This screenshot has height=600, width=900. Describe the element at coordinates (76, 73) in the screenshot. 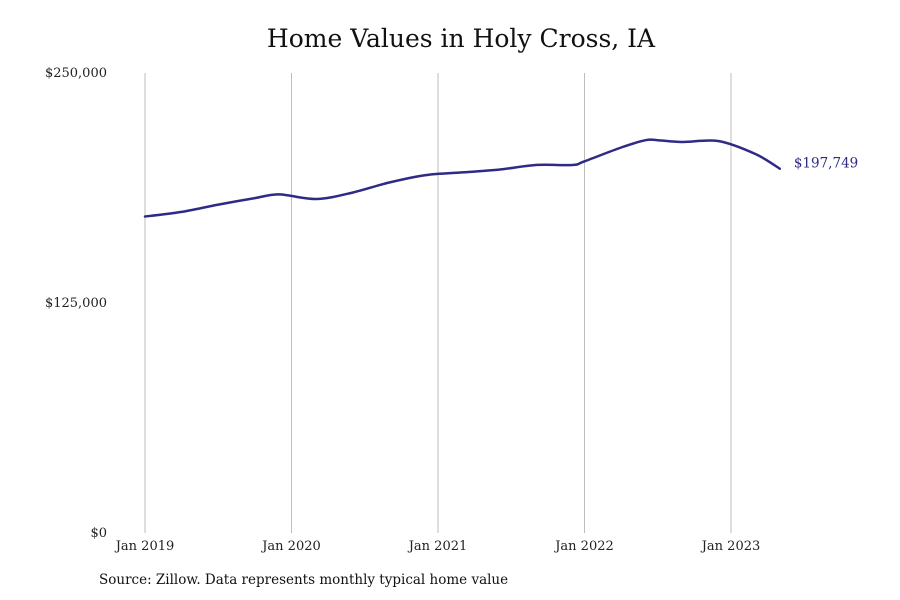

I see `y-tick-label: $250,000` at that location.